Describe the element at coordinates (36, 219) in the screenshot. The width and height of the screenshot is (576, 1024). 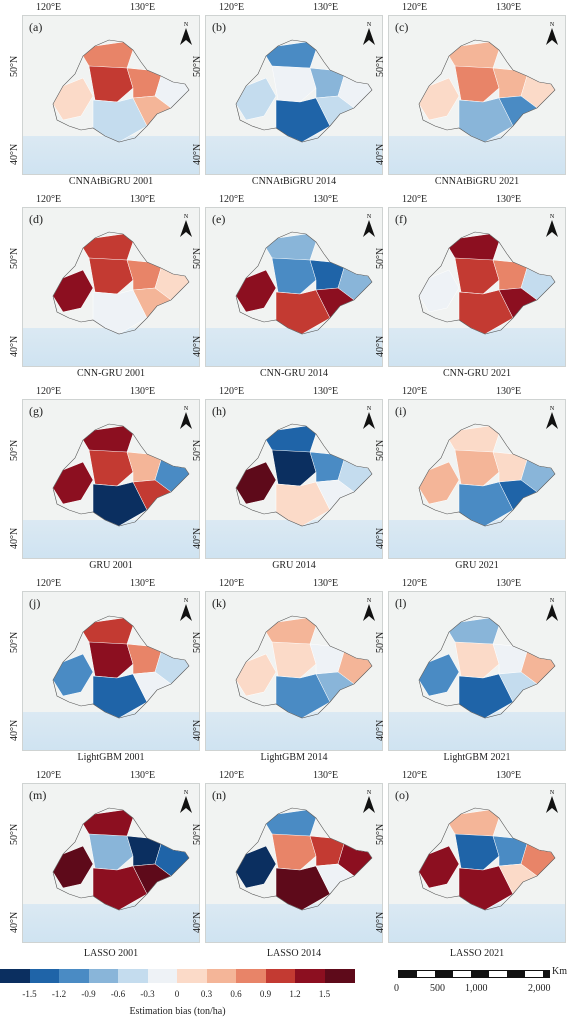
I see `panel-label: (d)` at that location.